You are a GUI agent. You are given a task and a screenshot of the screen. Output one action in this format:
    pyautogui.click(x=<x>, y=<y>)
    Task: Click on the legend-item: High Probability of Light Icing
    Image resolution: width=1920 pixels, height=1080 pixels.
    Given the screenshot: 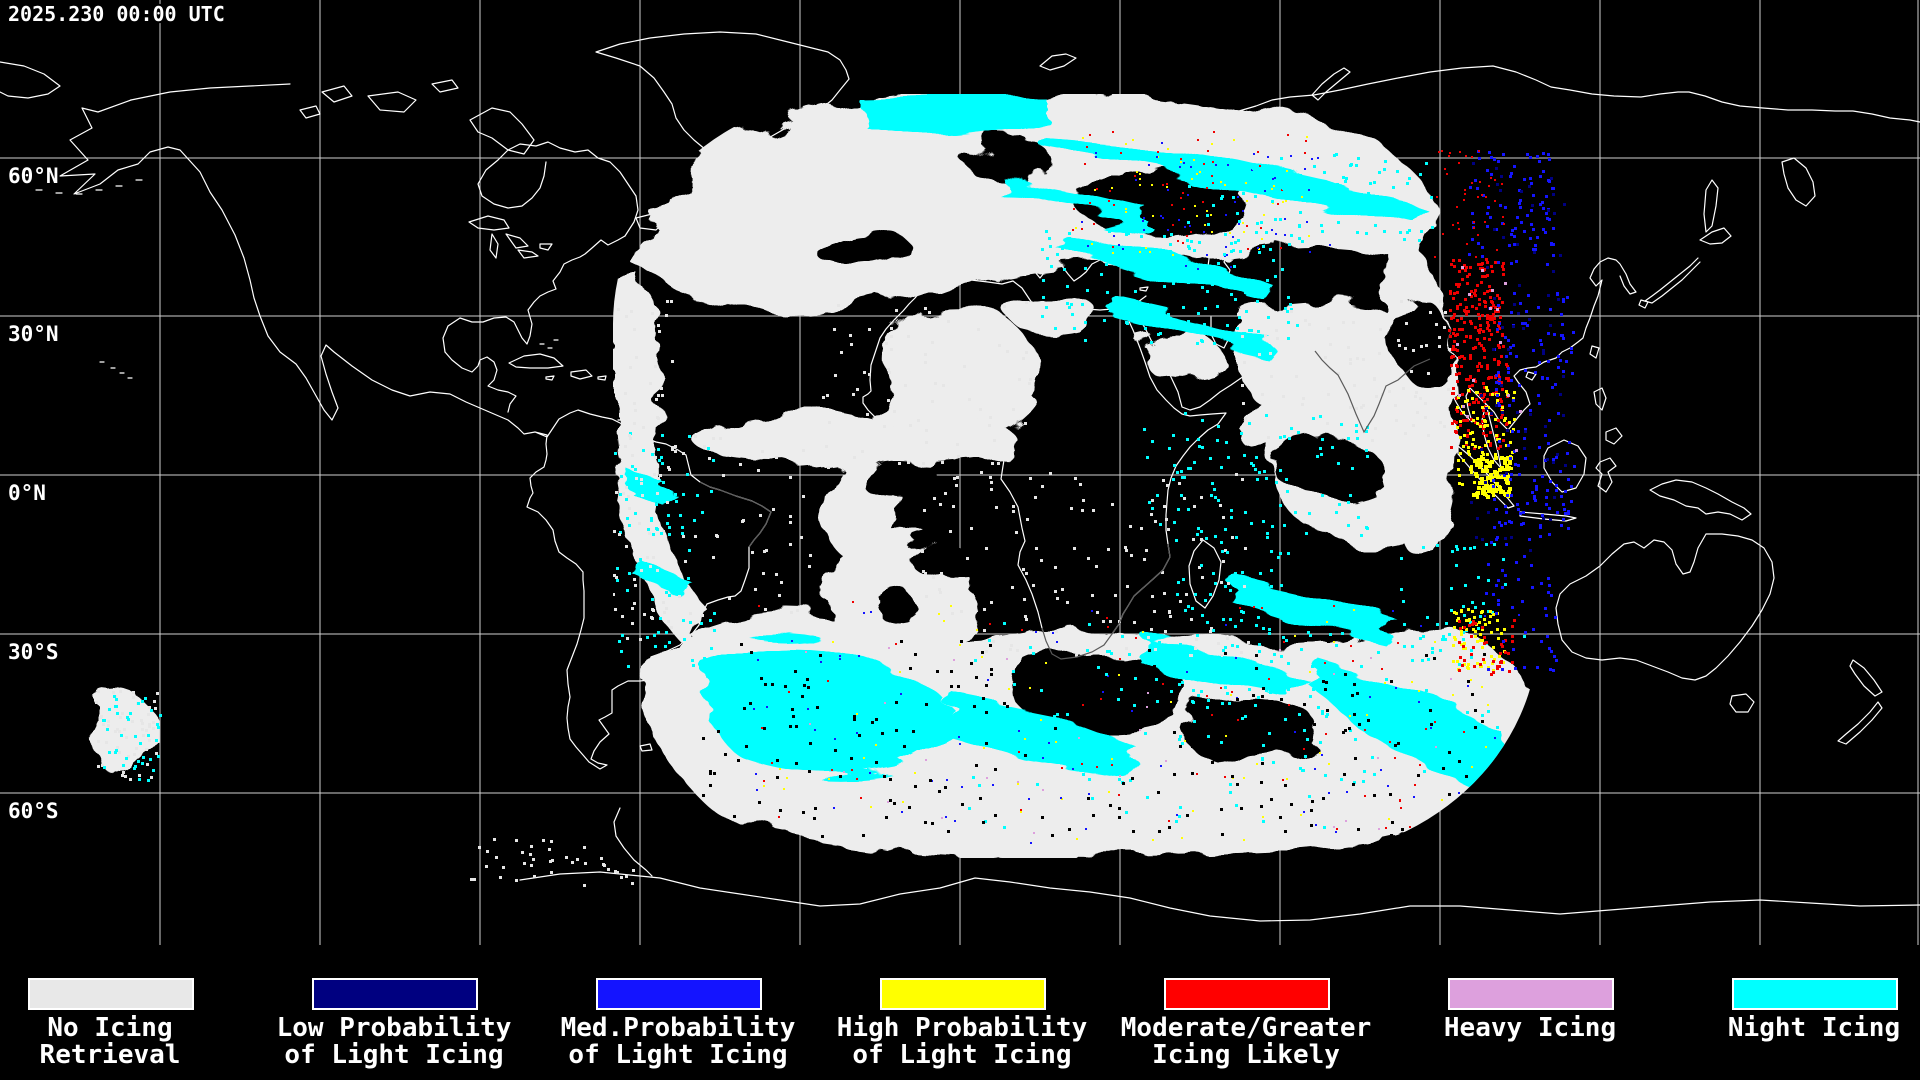 What is the action you would take?
    pyautogui.click(x=962, y=1012)
    